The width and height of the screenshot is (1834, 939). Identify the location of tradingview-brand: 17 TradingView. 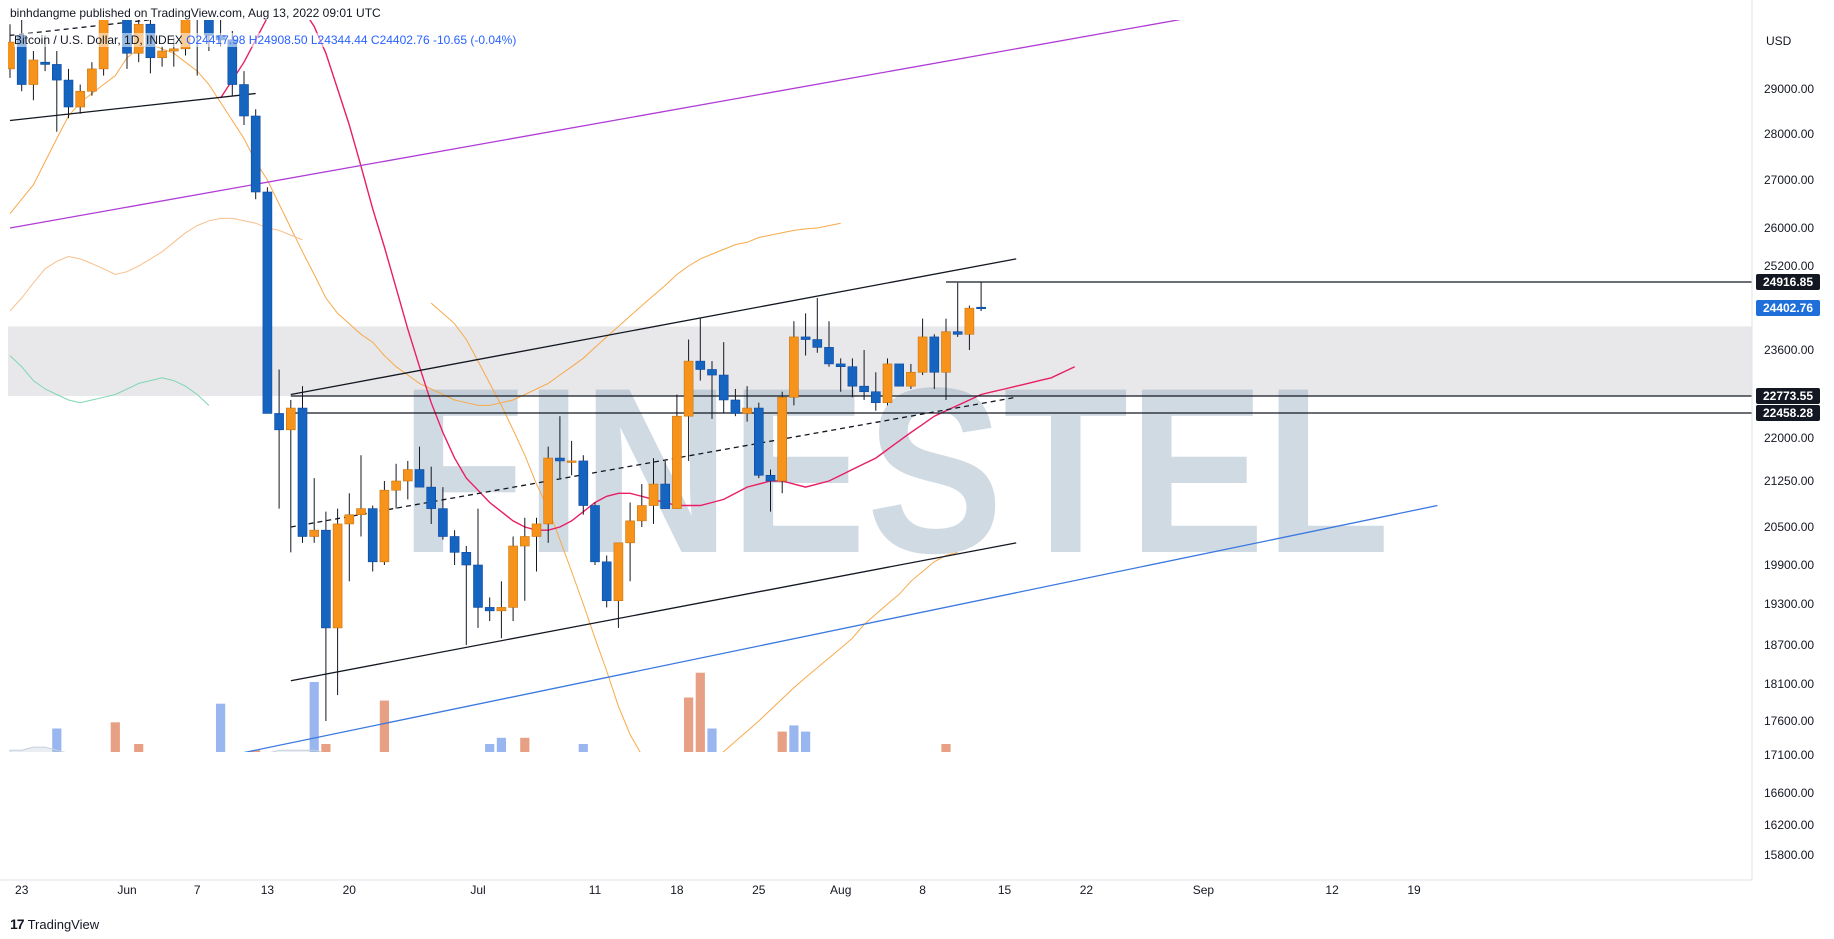
(54, 924).